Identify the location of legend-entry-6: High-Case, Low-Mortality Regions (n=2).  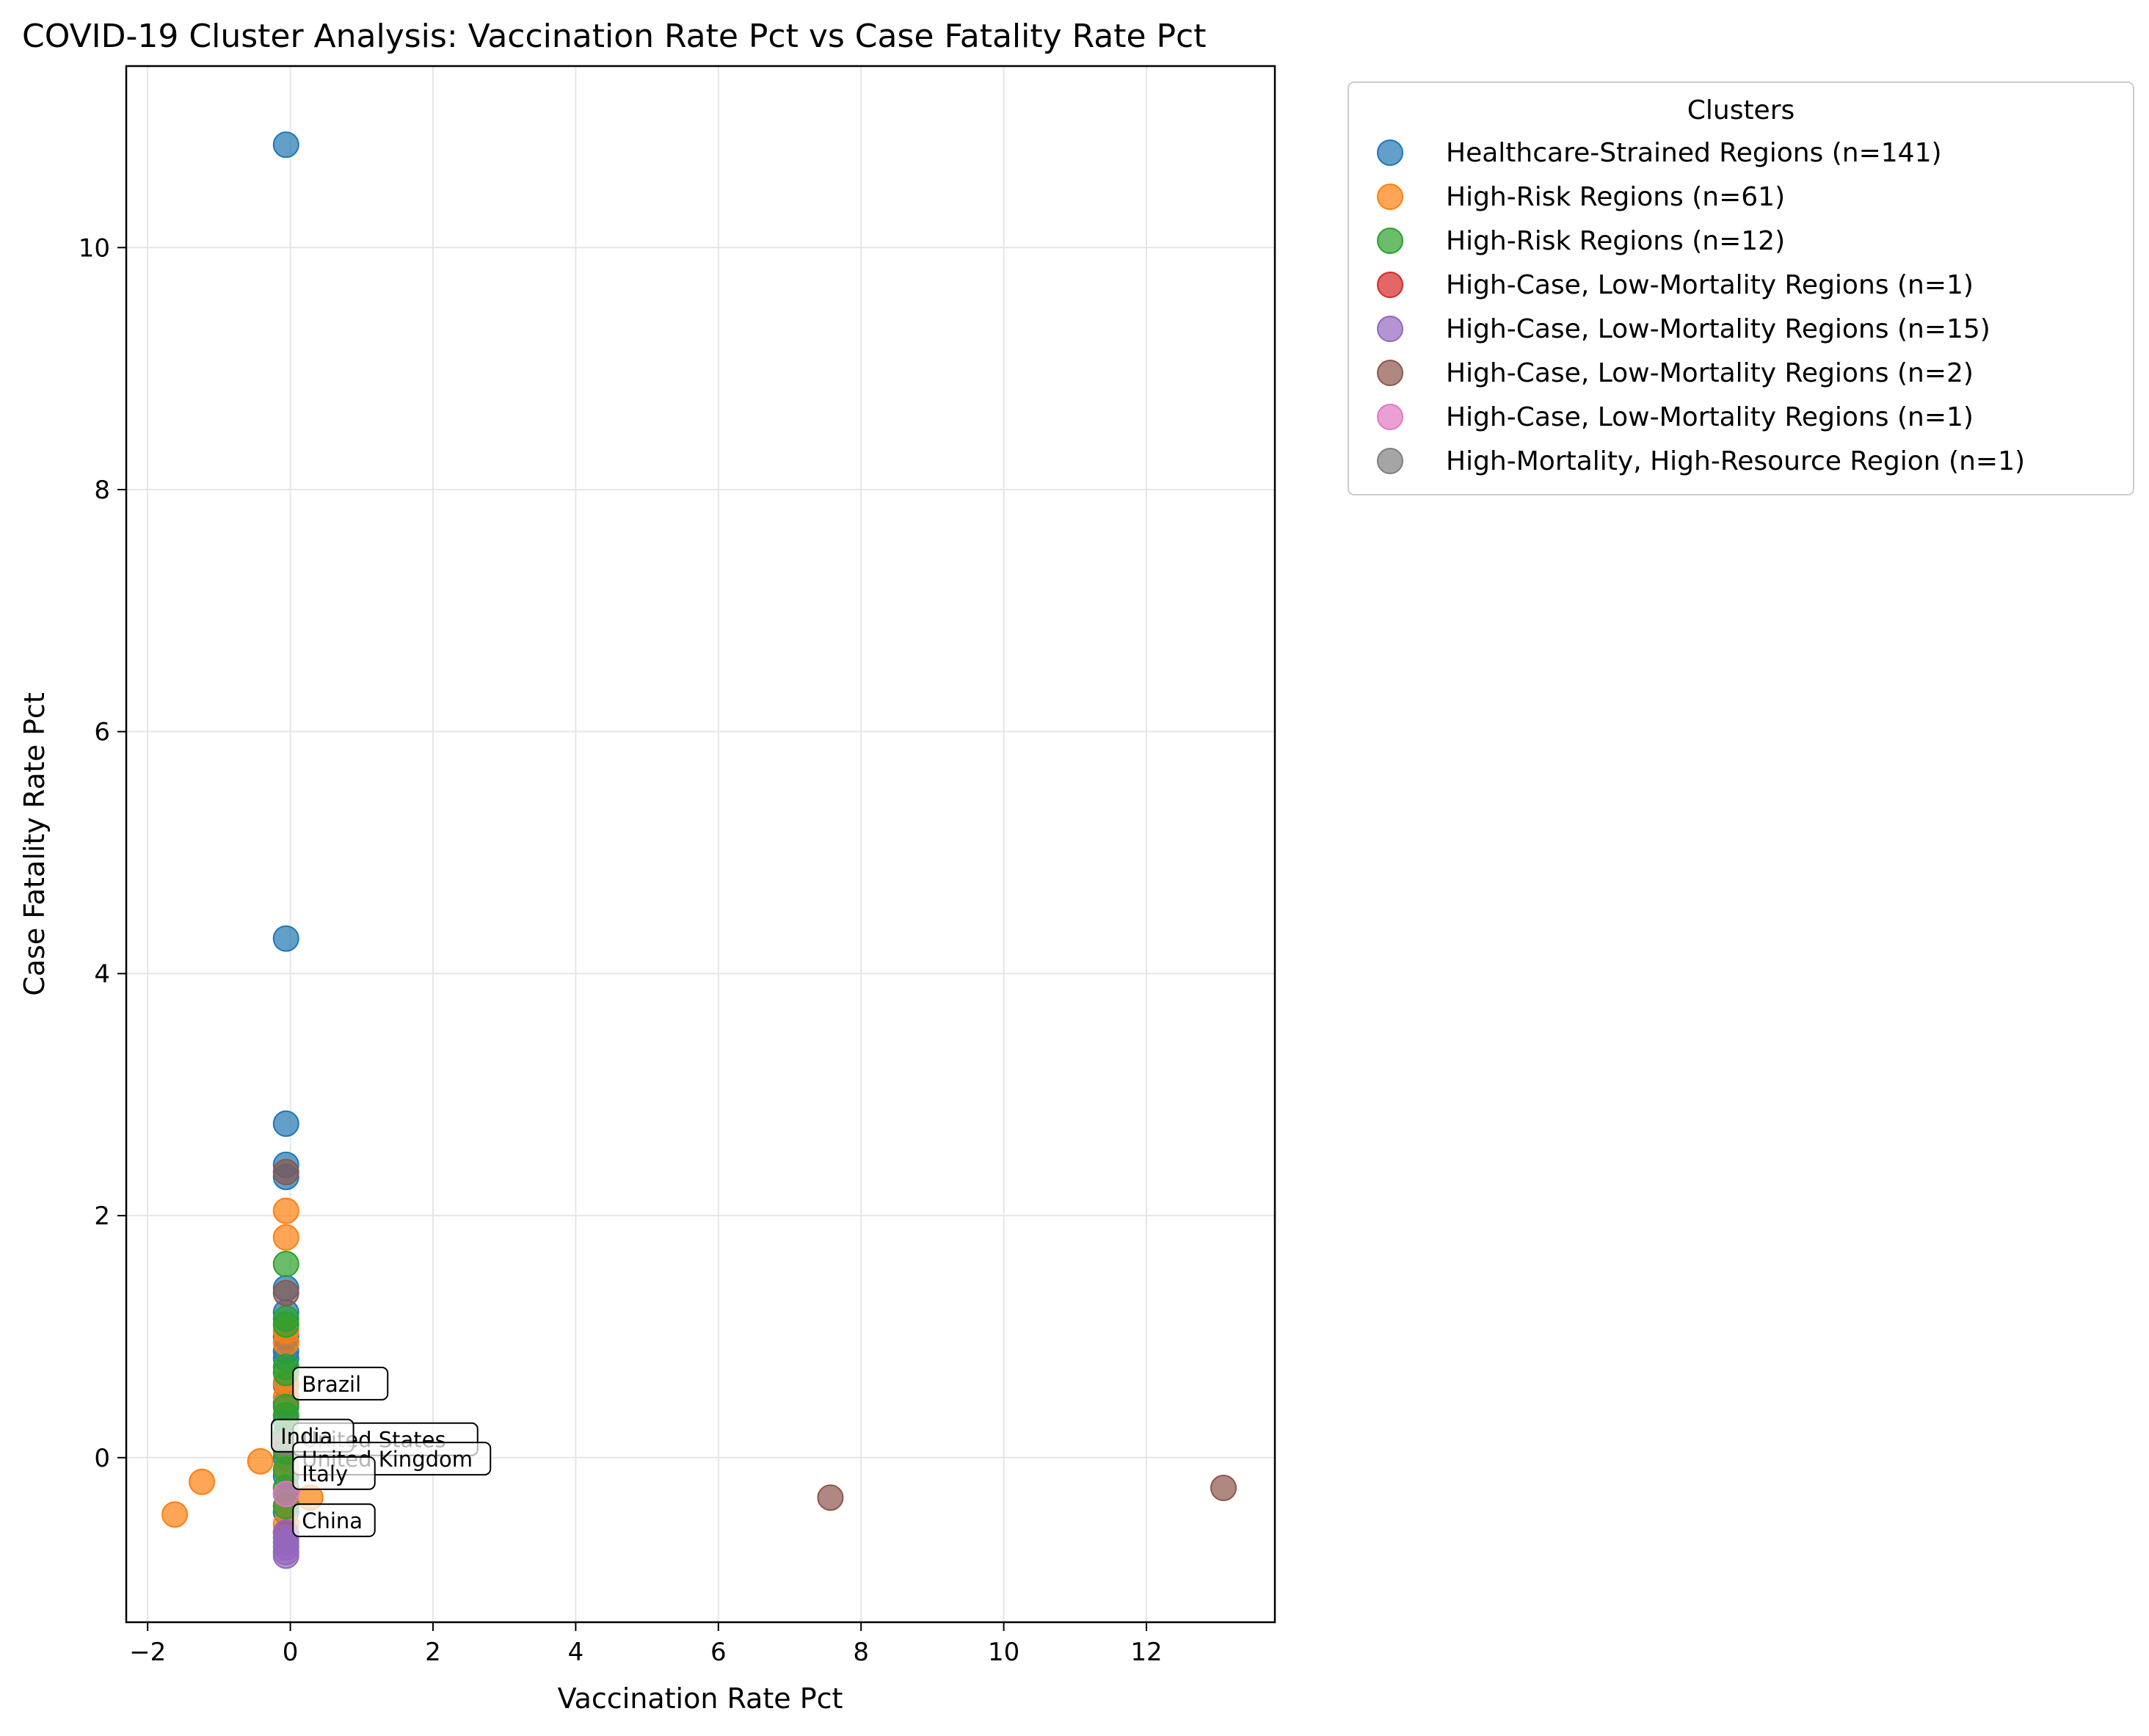
(1675, 373).